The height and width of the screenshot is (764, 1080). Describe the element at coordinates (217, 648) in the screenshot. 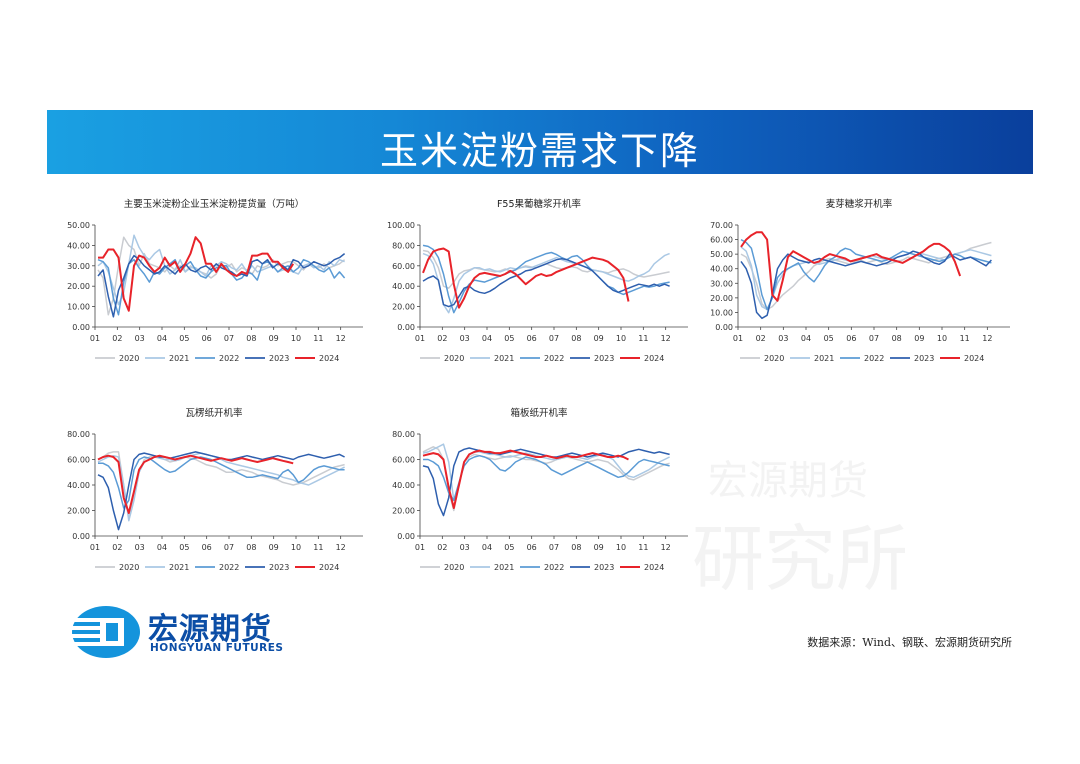

I see `logo-english-text: HONGYUAN FUTURES` at that location.